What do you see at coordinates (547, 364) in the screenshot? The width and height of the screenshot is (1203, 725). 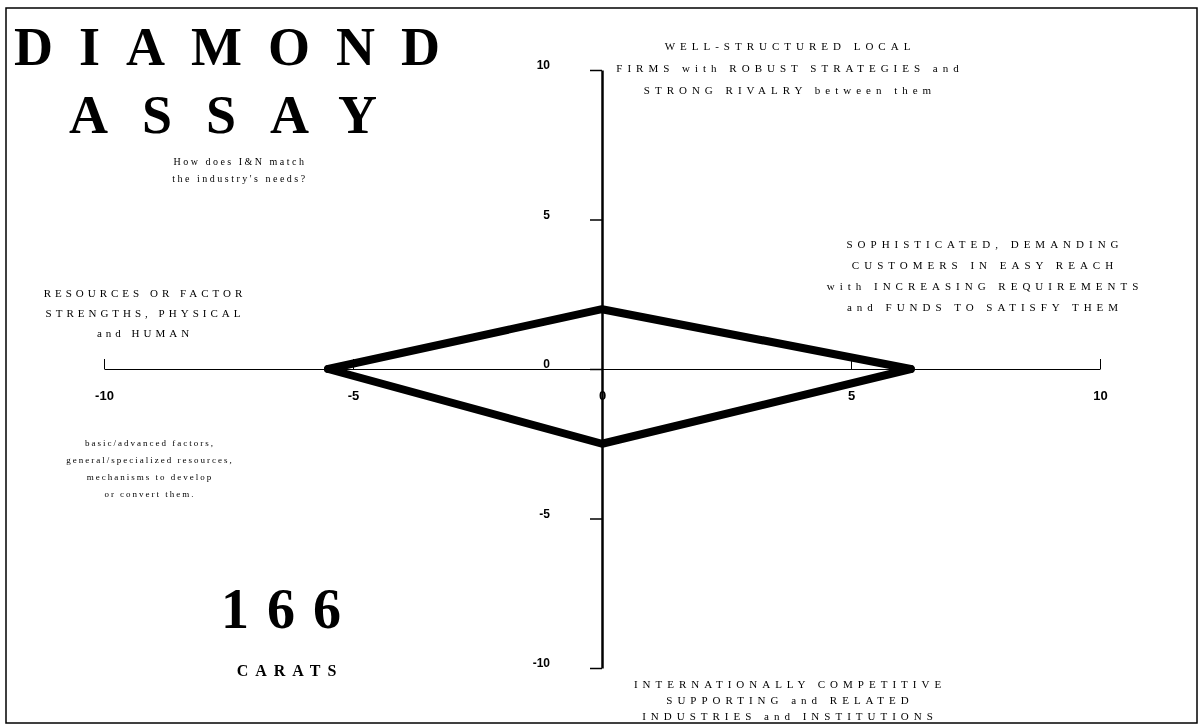 I see `y-tick-label: 0` at bounding box center [547, 364].